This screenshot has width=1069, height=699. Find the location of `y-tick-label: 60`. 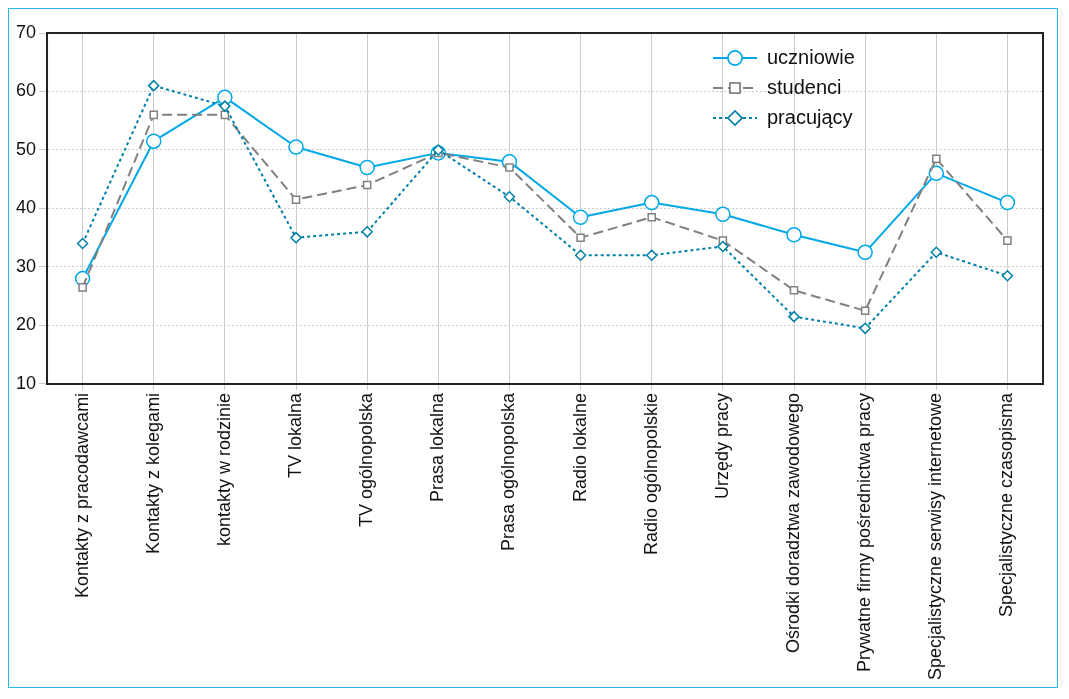

y-tick-label: 60 is located at coordinates (26, 90).